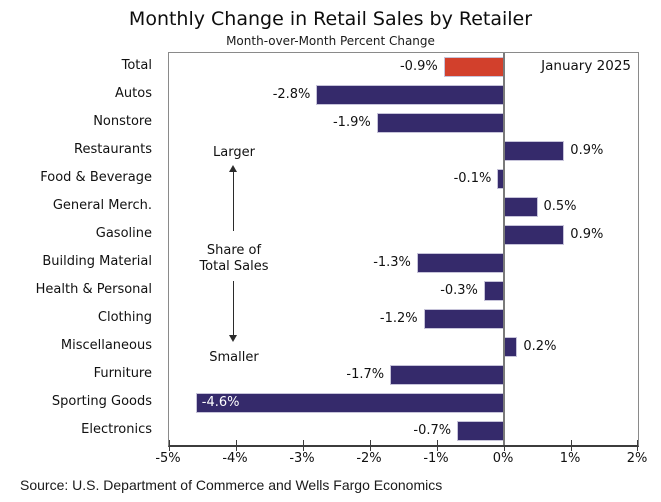 This screenshot has height=502, width=661. I want to click on x-axis-tick-label: -2%, so click(369, 458).